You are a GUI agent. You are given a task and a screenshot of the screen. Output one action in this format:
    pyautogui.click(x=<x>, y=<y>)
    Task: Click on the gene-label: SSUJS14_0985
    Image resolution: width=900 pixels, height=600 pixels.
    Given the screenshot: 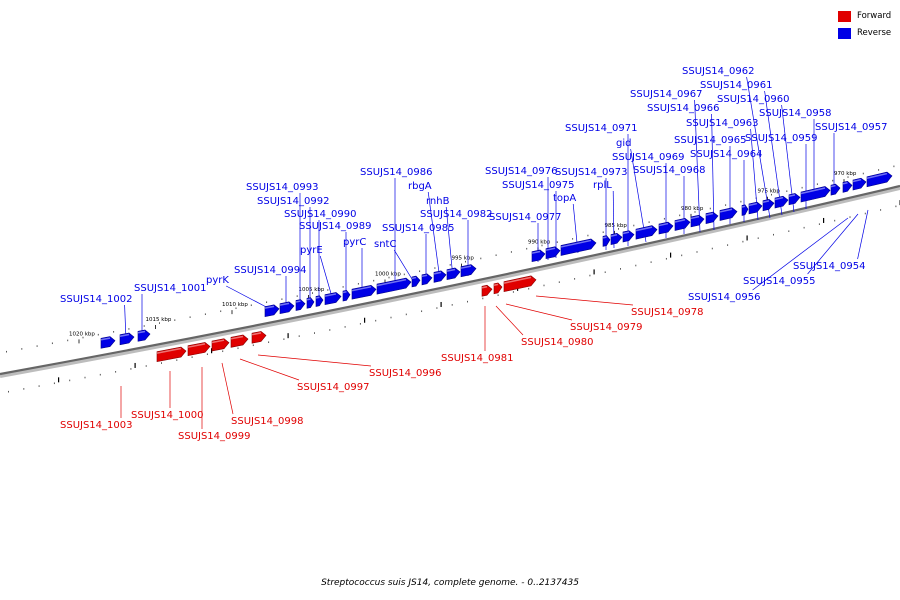 What is the action you would take?
    pyautogui.click(x=418, y=228)
    